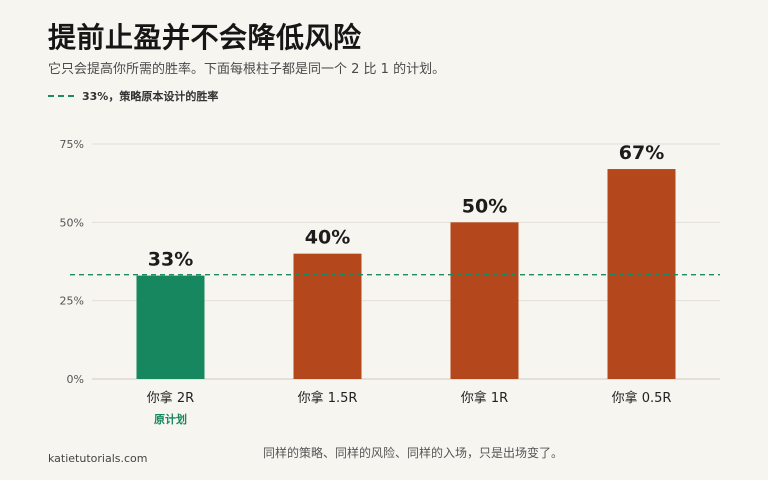 This screenshot has width=768, height=480. Describe the element at coordinates (641, 153) in the screenshot. I see `bar-value-label: 67%` at that location.